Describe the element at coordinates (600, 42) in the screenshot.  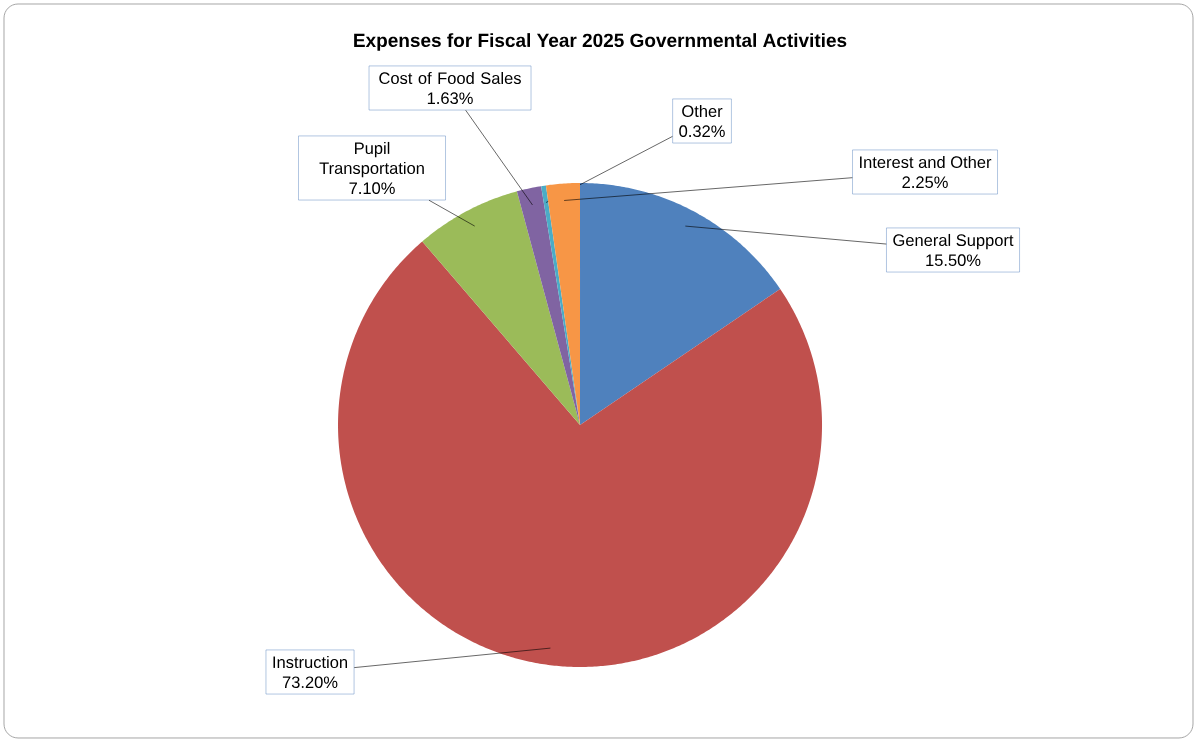
I see `chart-title: Expenses for Fiscal Year 2025 Governmental Activities` at that location.